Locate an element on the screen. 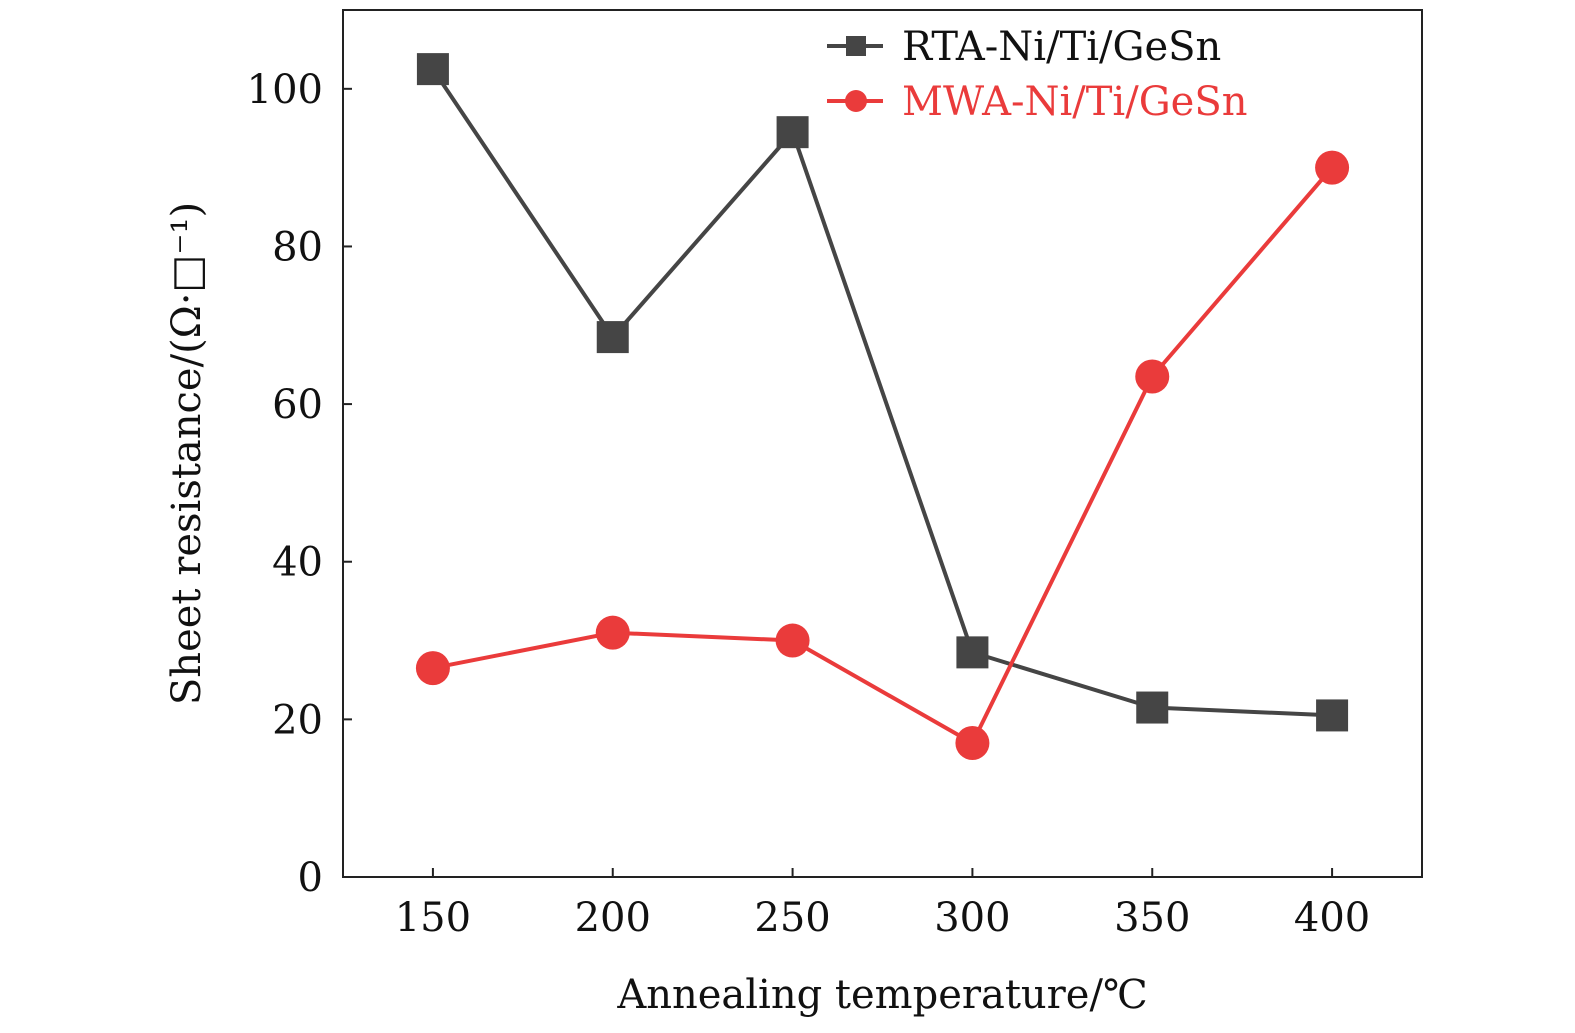 The height and width of the screenshot is (1033, 1575). legend: RTA-Ni/Ti/GeSn MWA-Ni/Ti/GeSn is located at coordinates (1037, 74).